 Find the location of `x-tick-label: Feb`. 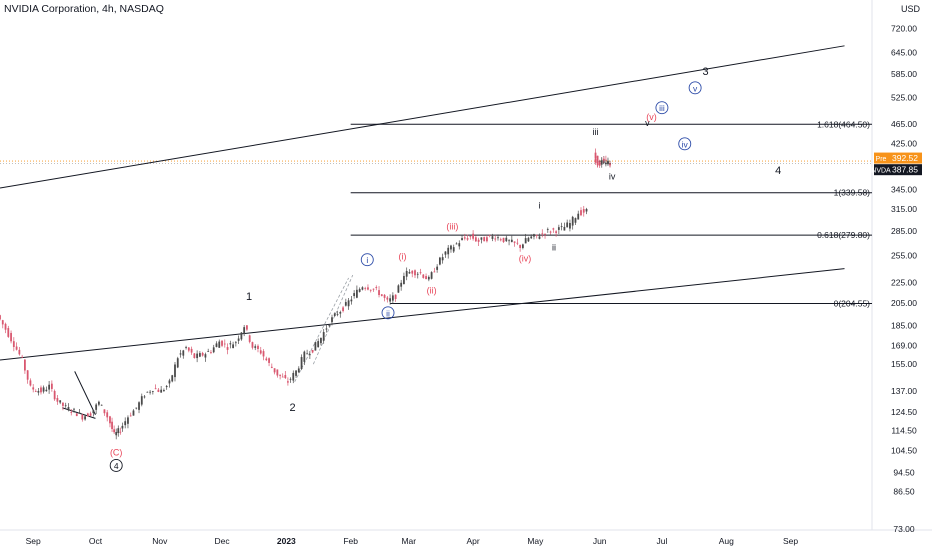

x-tick-label: Feb is located at coordinates (350, 541).